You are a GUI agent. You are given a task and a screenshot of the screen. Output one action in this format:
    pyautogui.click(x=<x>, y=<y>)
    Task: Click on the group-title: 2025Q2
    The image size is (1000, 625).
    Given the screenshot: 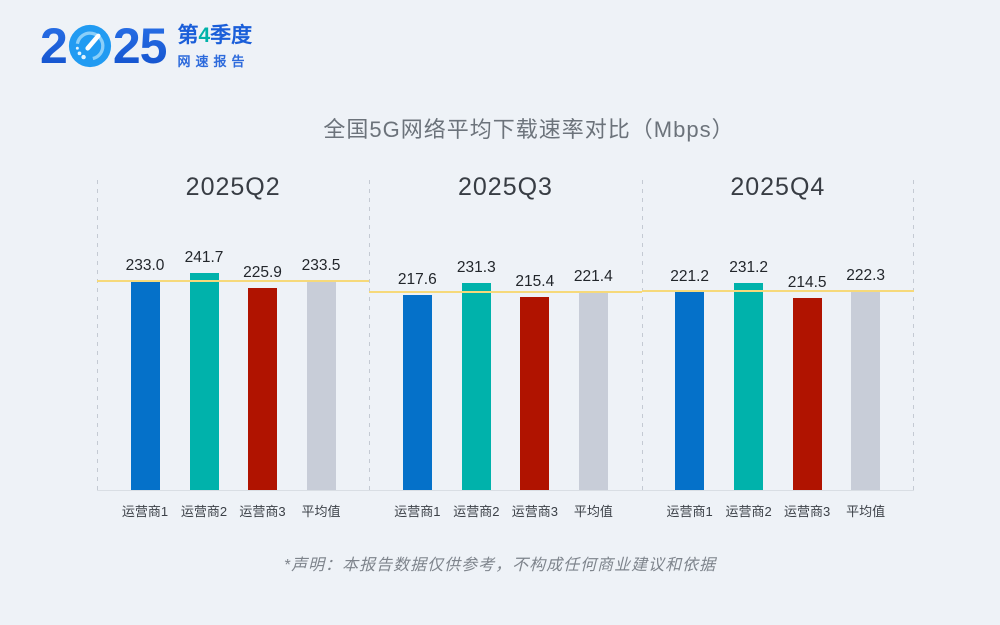 What is the action you would take?
    pyautogui.click(x=233, y=187)
    